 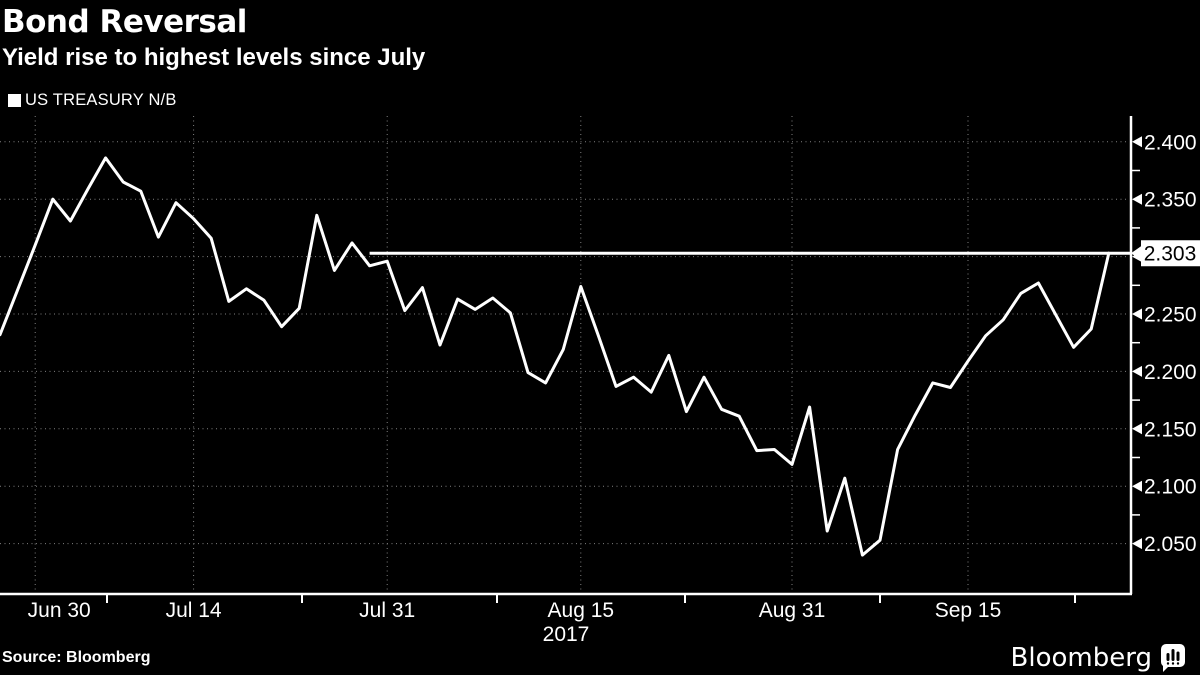 I want to click on svg-text: 2.200, so click(x=1170, y=372).